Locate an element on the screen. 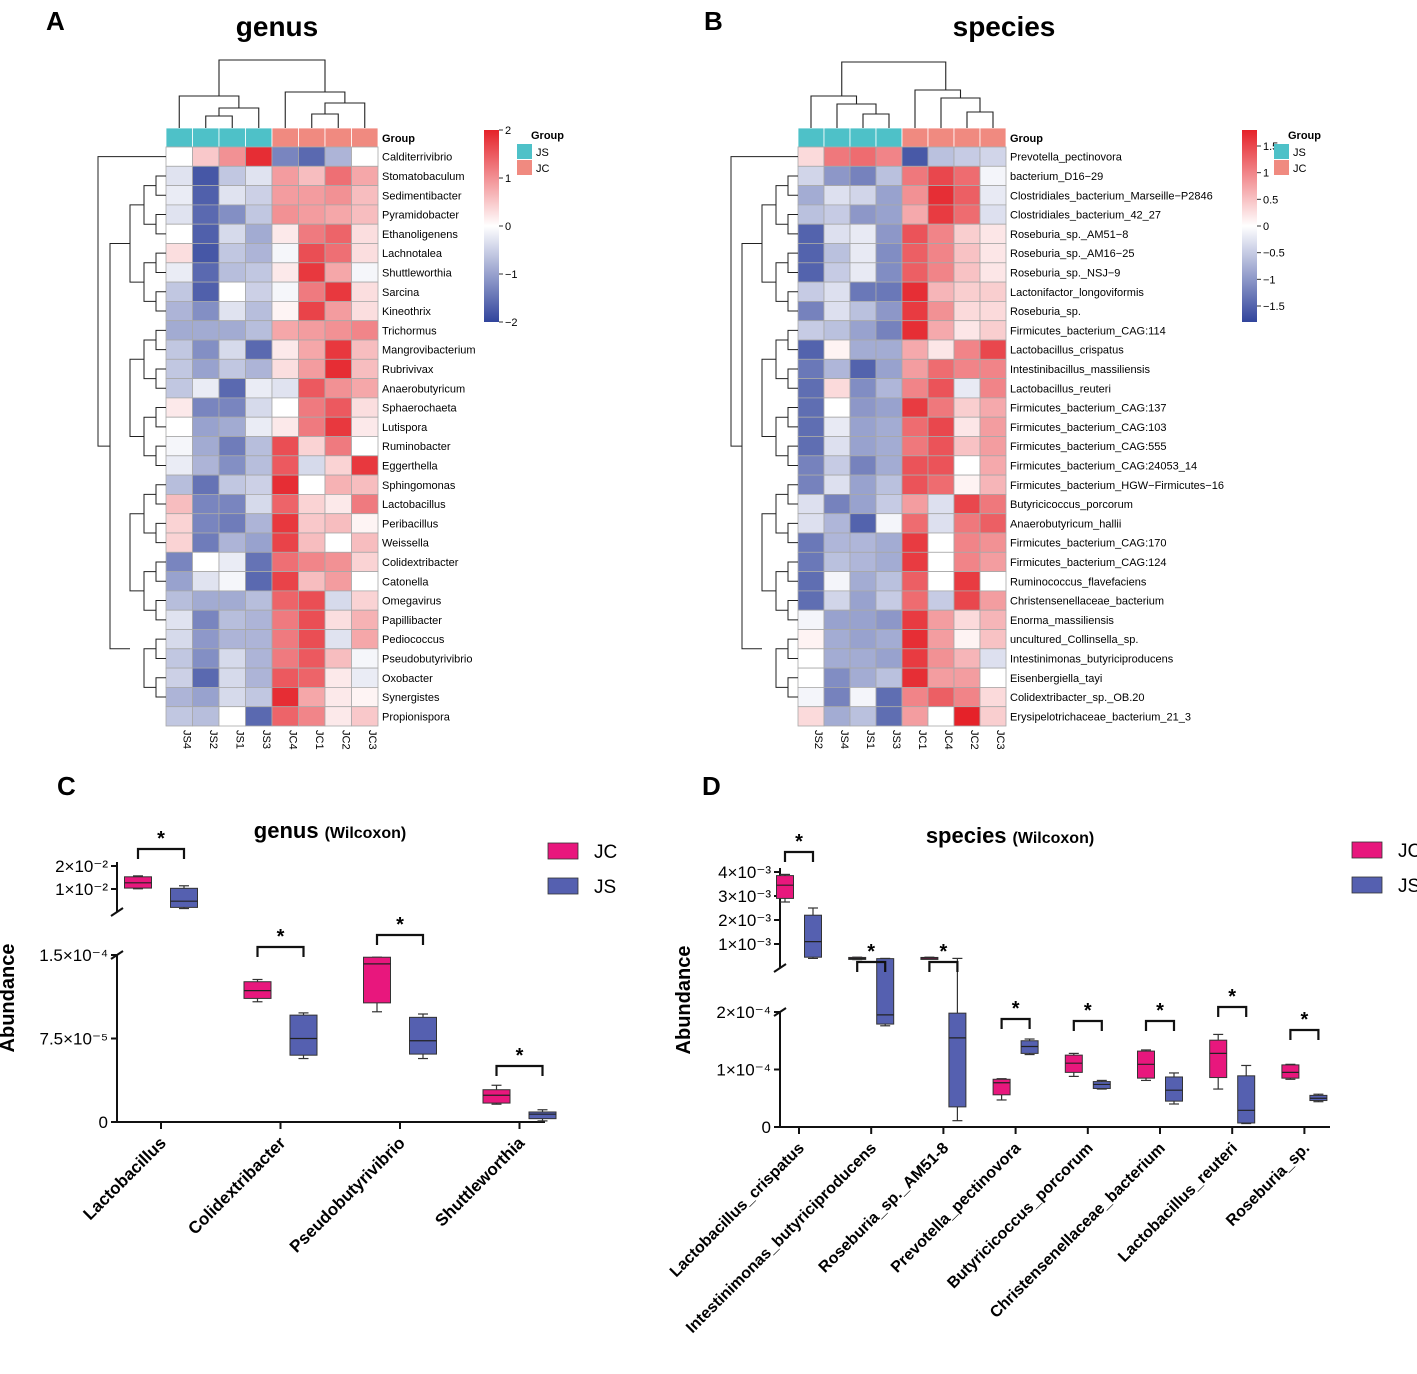  category-label: Colidextribacter is located at coordinates (236, 1185).